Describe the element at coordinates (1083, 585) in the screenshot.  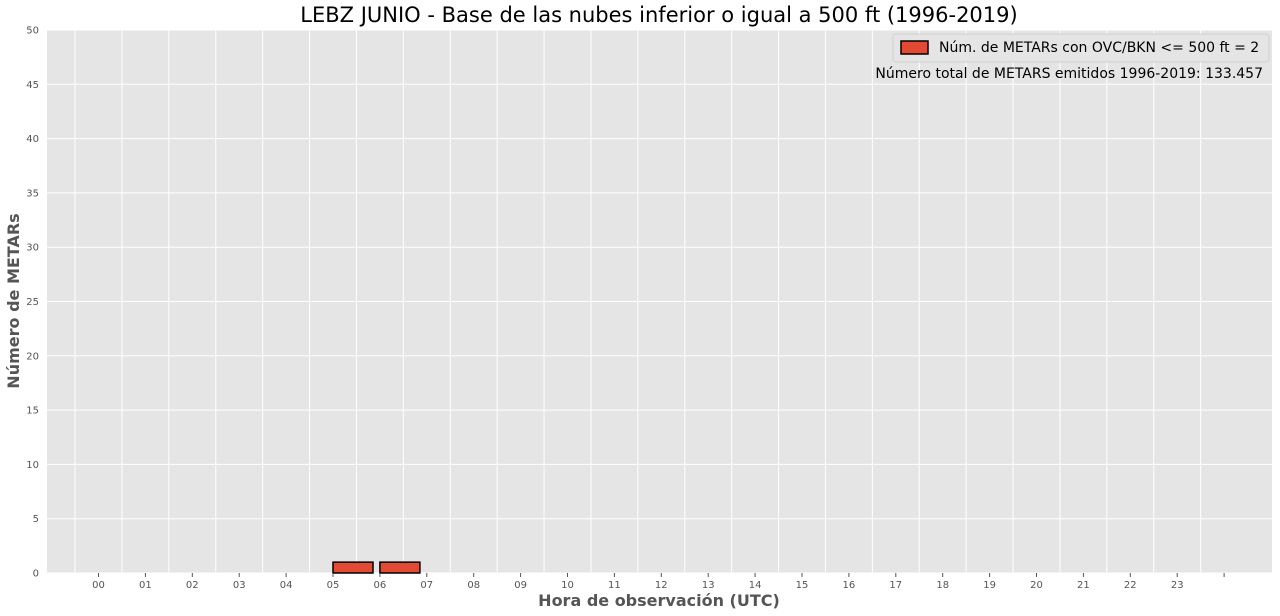
I see `x-tick-label: 21` at that location.